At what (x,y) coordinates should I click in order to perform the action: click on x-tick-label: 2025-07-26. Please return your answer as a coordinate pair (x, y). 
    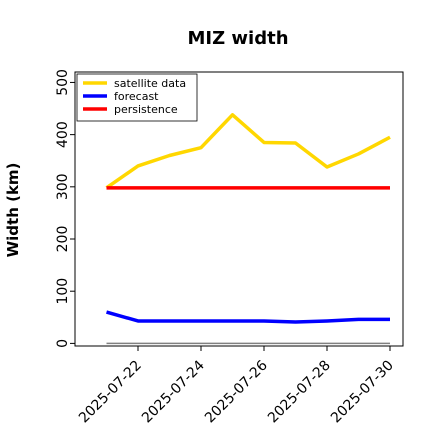
    Looking at the image, I should click on (236, 391).